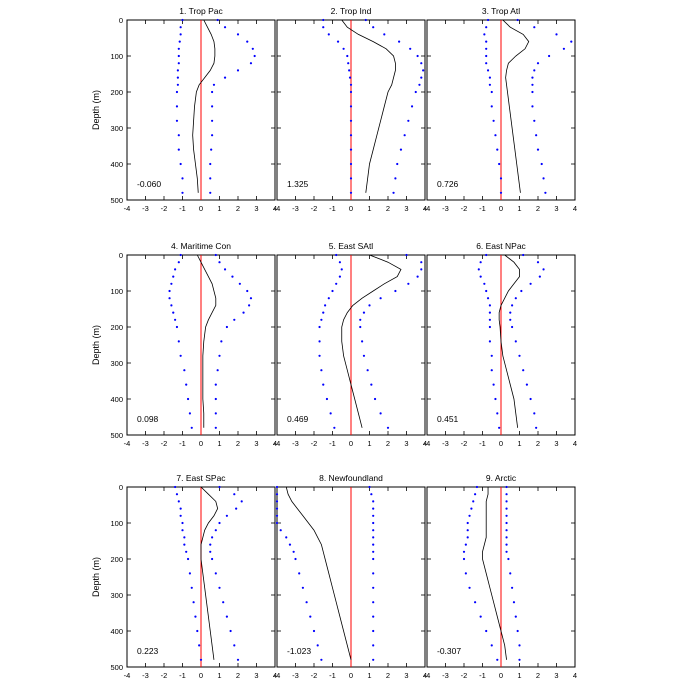  Describe the element at coordinates (238, 443) in the screenshot. I see `x-tick-label: 2` at that location.